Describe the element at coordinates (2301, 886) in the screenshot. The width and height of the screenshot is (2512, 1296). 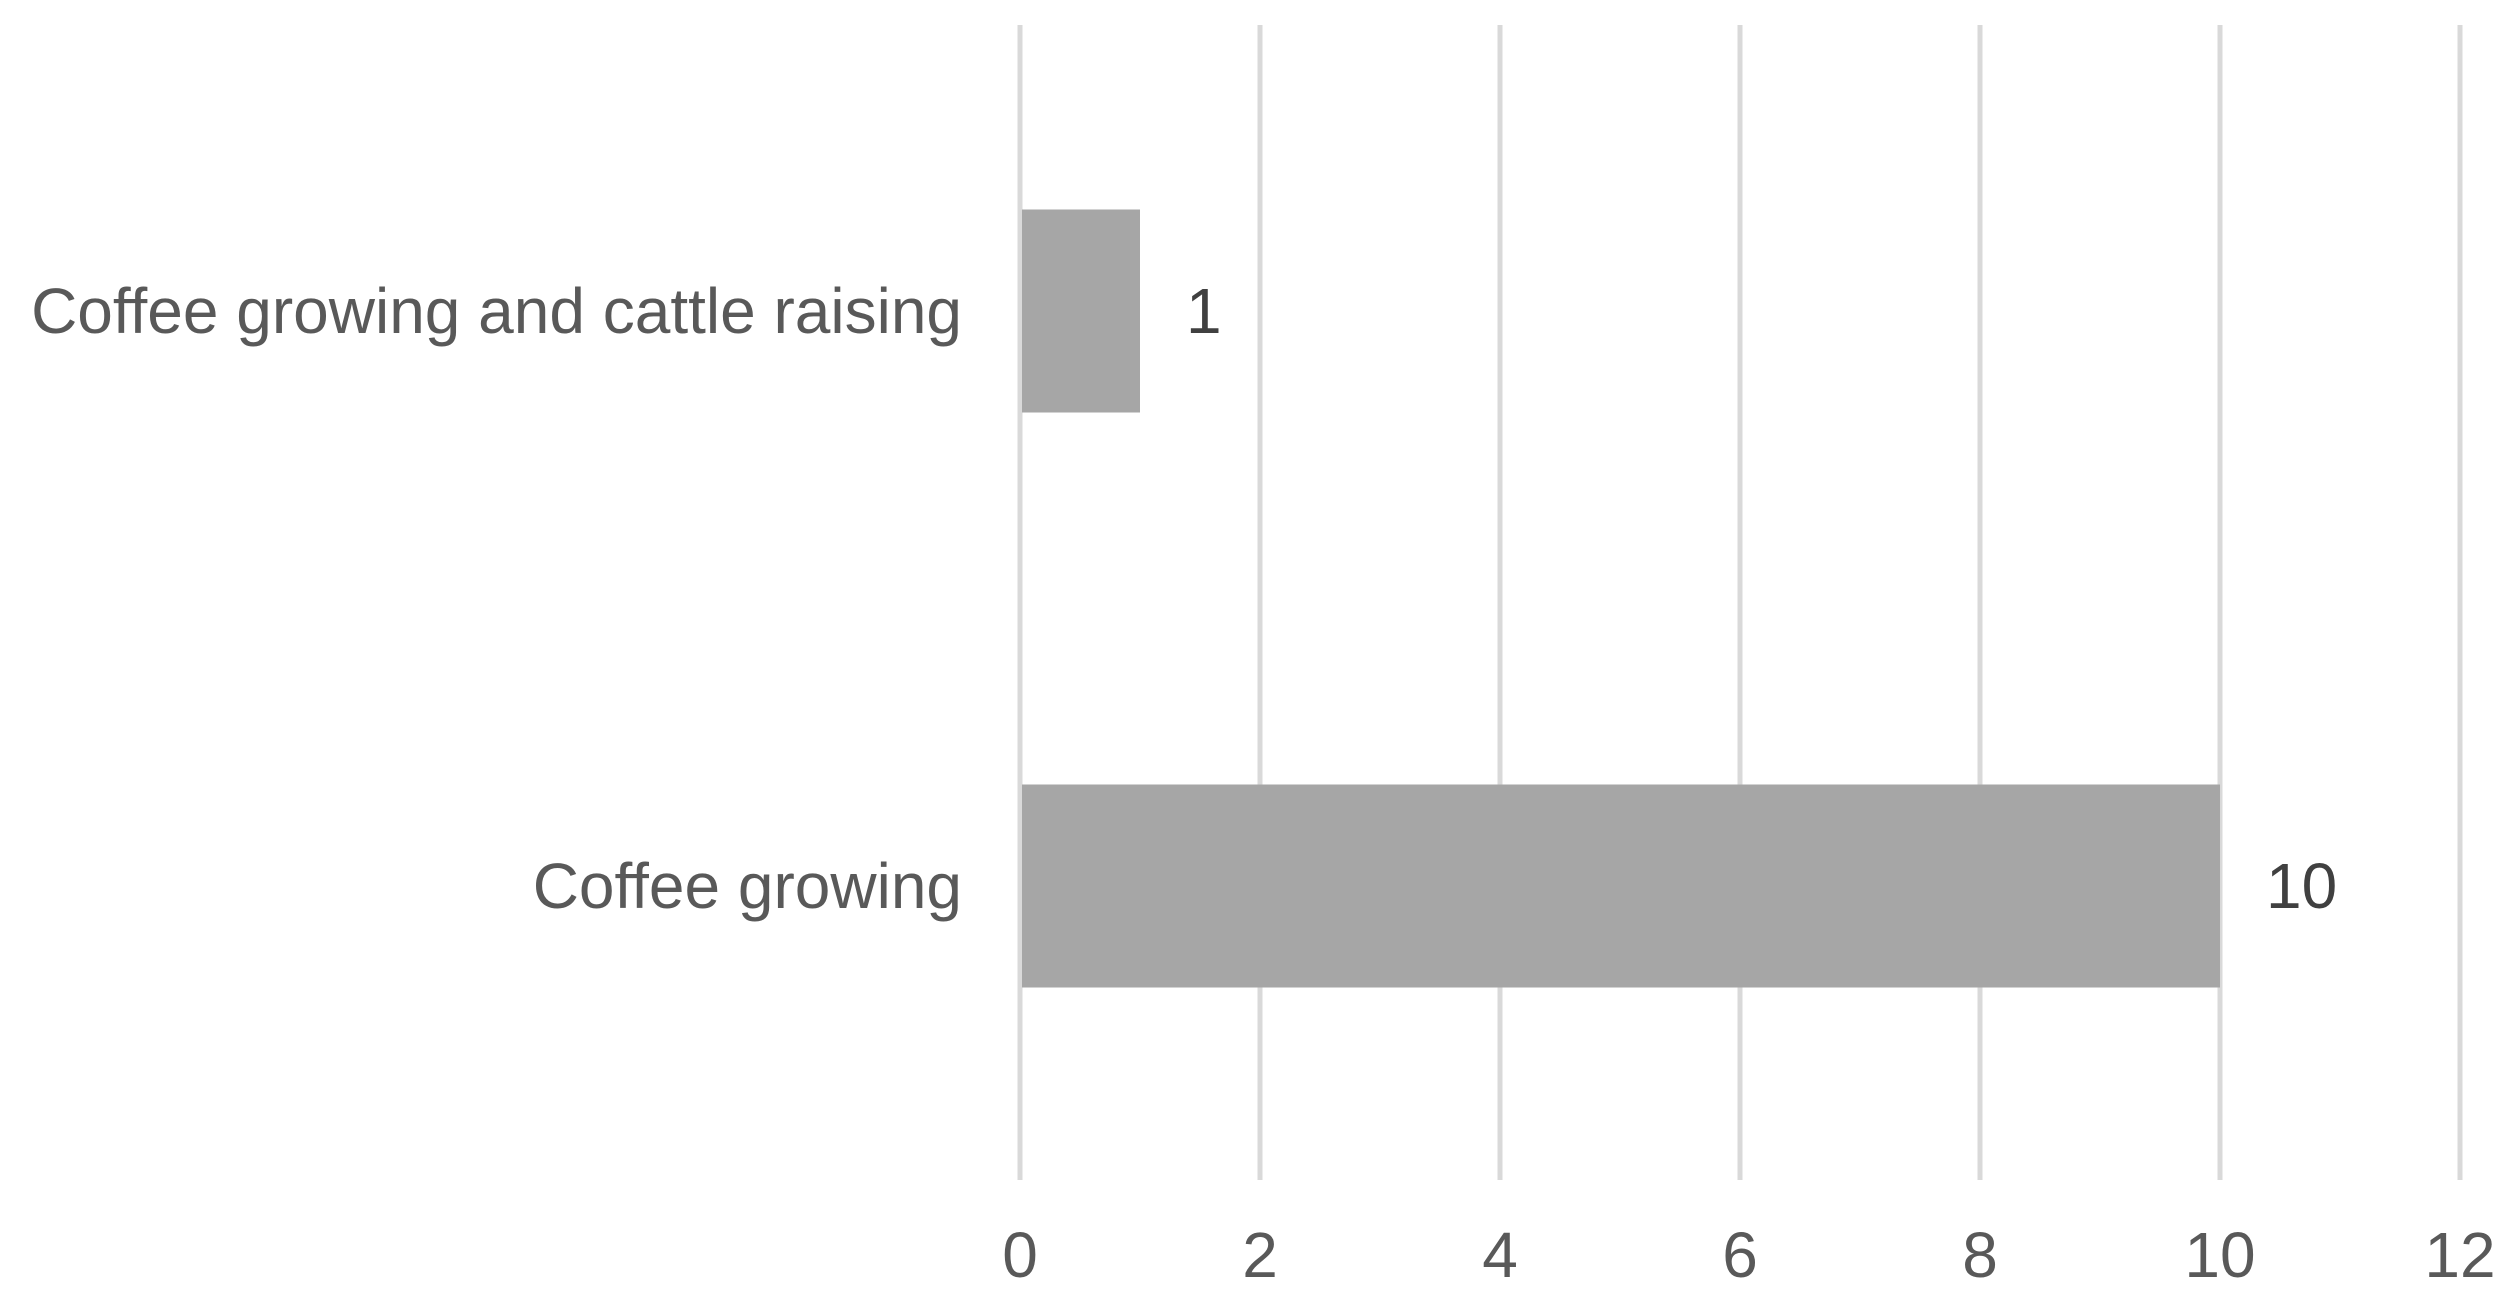
I see `data-label-2: 10` at that location.